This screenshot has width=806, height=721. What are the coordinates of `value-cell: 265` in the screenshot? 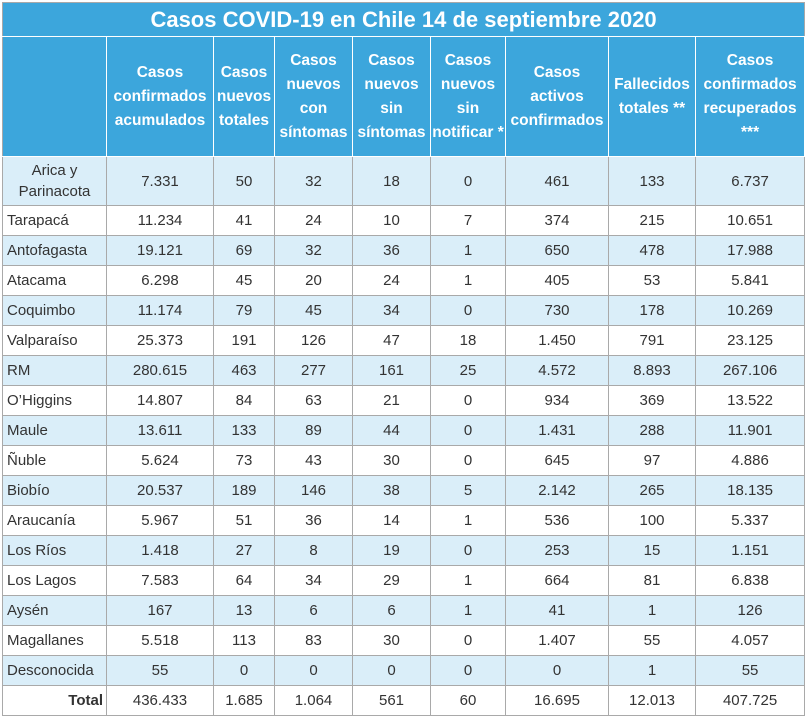 It's located at (652, 490).